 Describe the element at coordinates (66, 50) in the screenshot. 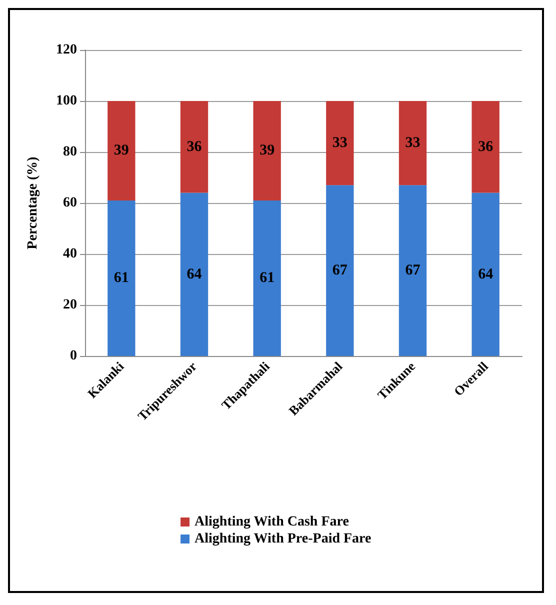

I see `y-tick-label: 120` at that location.